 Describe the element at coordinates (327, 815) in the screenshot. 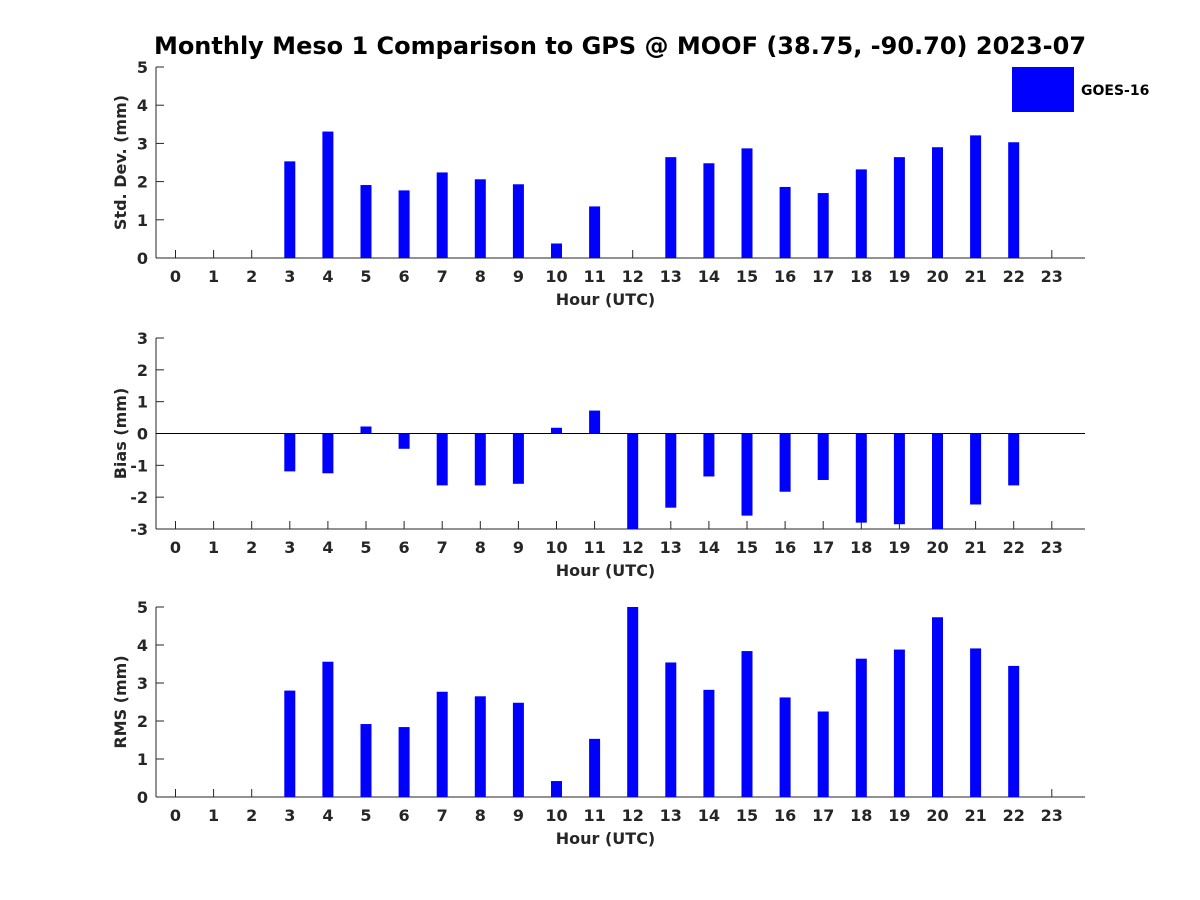

I see `x-tick-label: 4` at that location.